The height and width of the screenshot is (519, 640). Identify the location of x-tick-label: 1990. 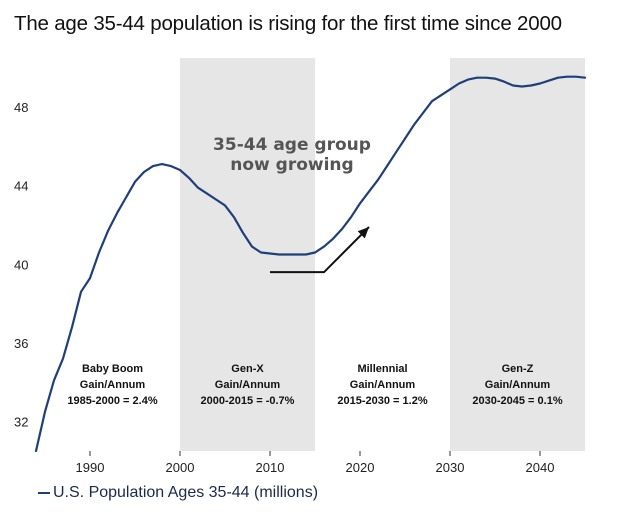
(90, 467).